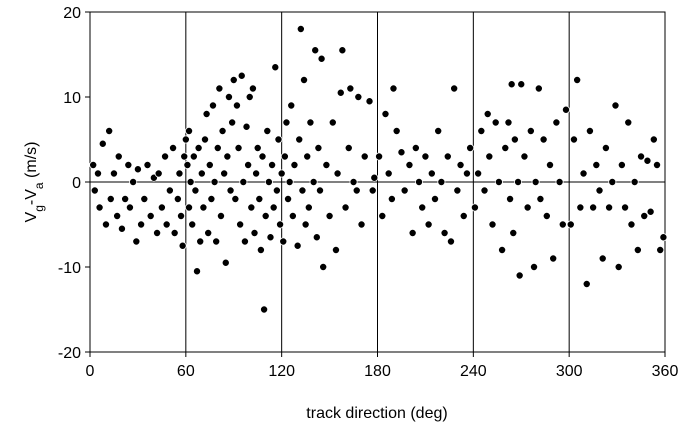 The height and width of the screenshot is (431, 684). I want to click on y-tick-label: -10, so click(69, 268).